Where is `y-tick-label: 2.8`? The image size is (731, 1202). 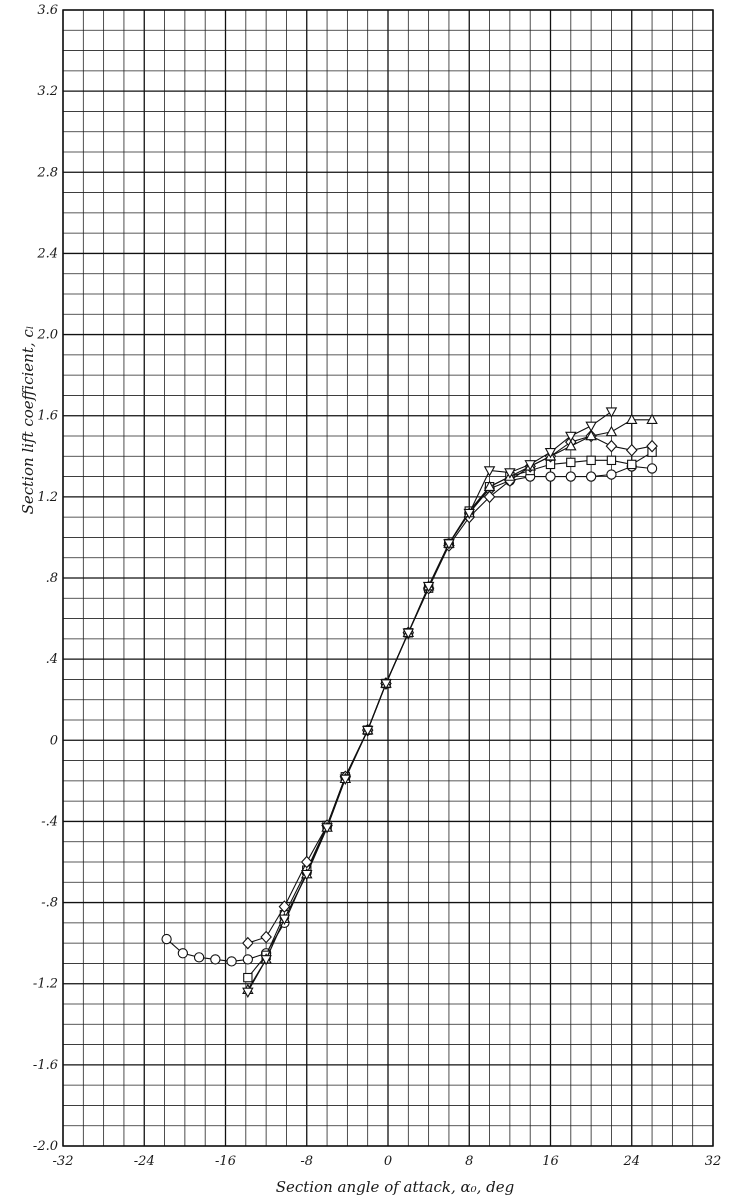
y-tick-label: 2.8 is located at coordinates (47, 172).